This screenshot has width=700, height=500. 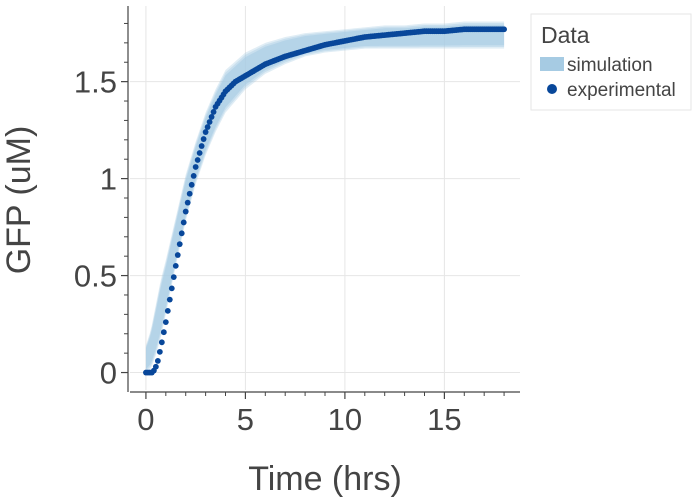 What do you see at coordinates (19, 200) in the screenshot?
I see `y-axis-title: GFP (uM)` at bounding box center [19, 200].